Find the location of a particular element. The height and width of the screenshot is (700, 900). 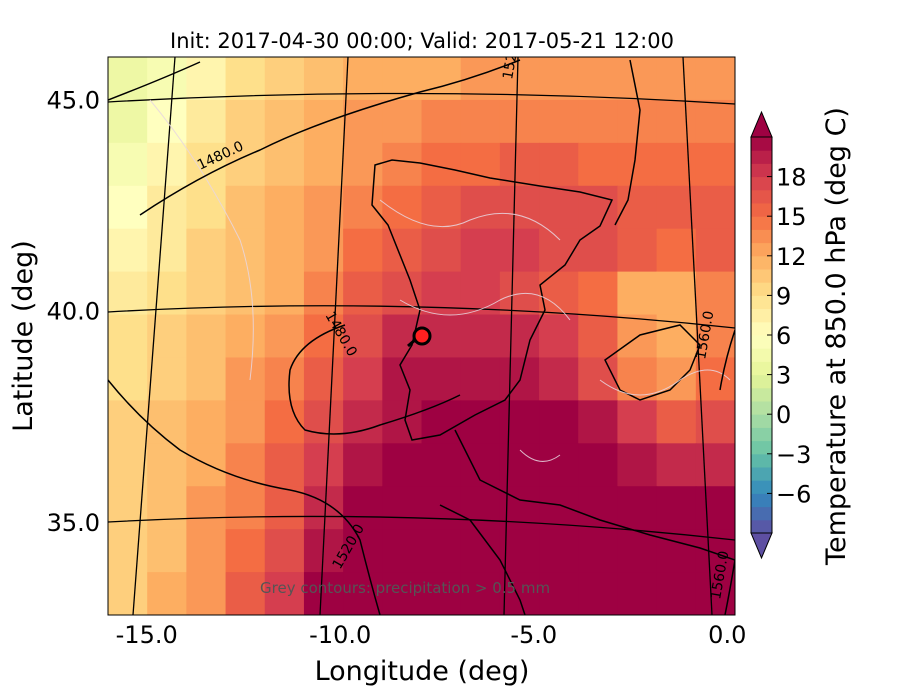

y-tick-label: 45.0 is located at coordinates (73, 100).